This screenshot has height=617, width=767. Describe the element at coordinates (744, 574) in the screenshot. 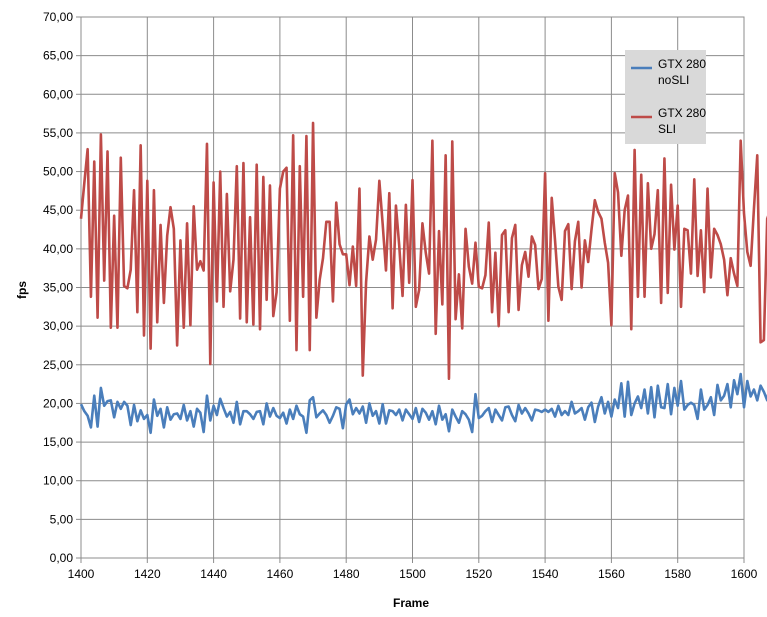

I see `x-tick-label: 1600` at that location.